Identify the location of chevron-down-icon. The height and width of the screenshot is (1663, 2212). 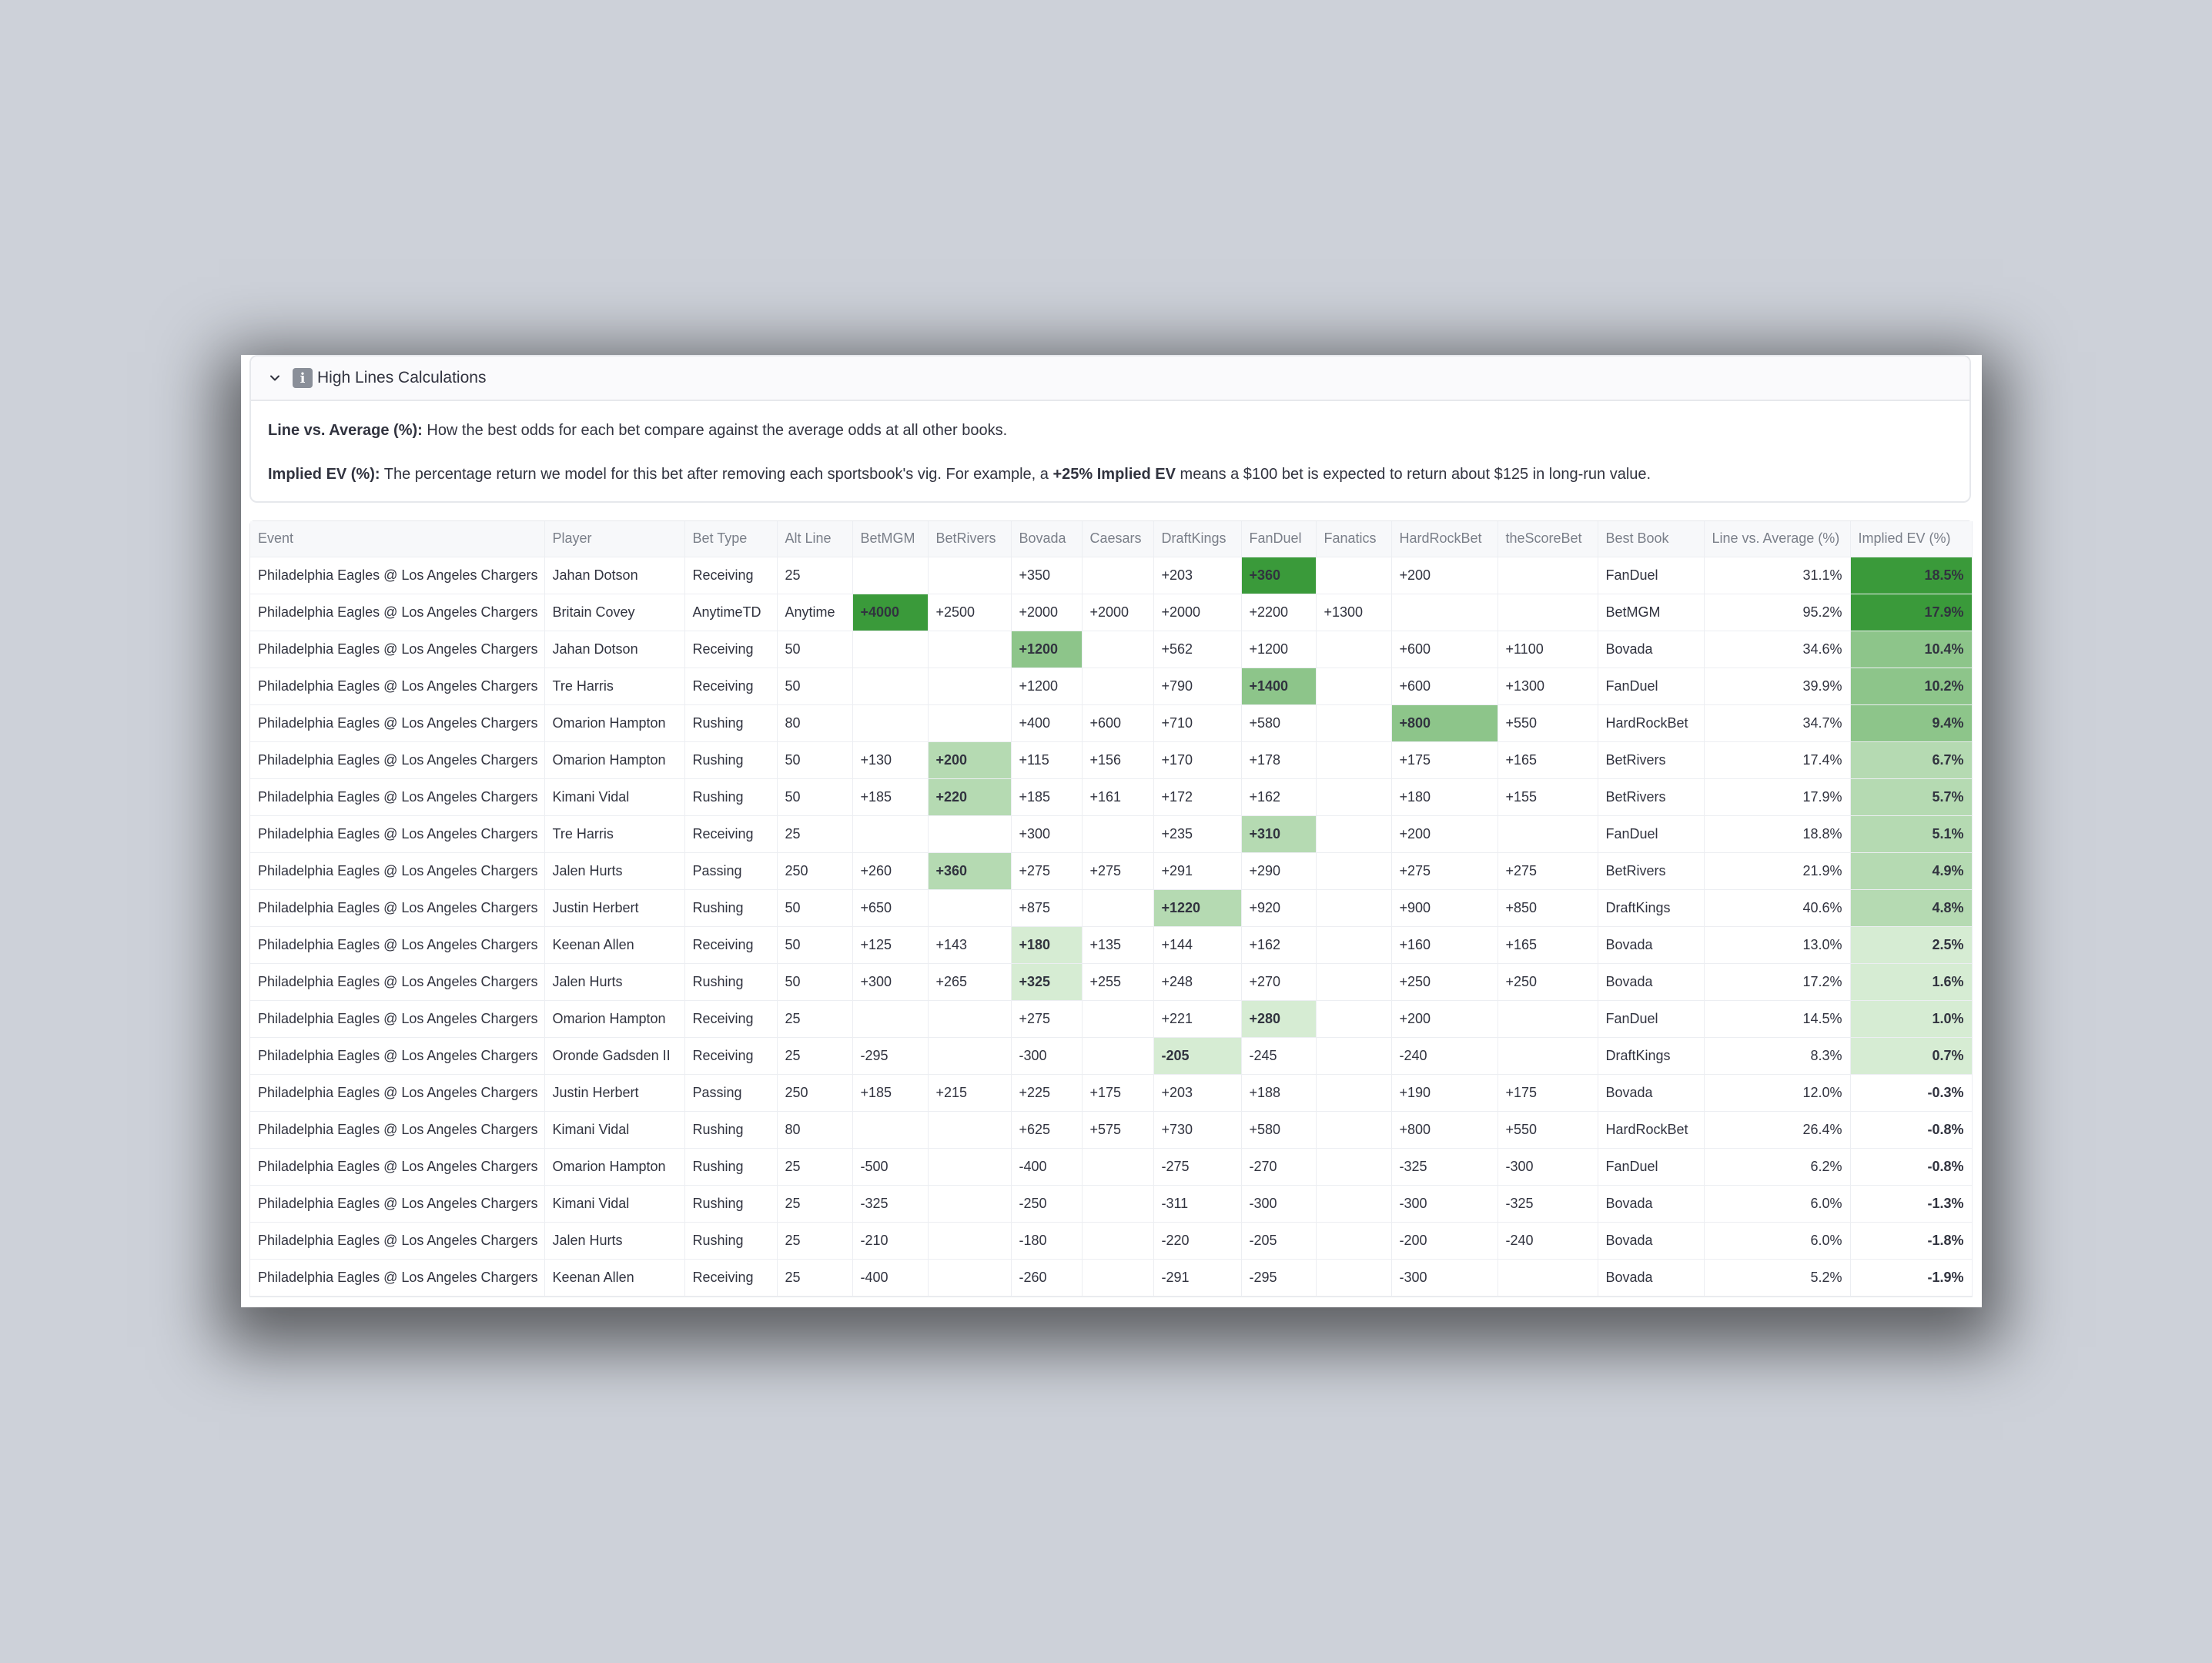
(274, 378).